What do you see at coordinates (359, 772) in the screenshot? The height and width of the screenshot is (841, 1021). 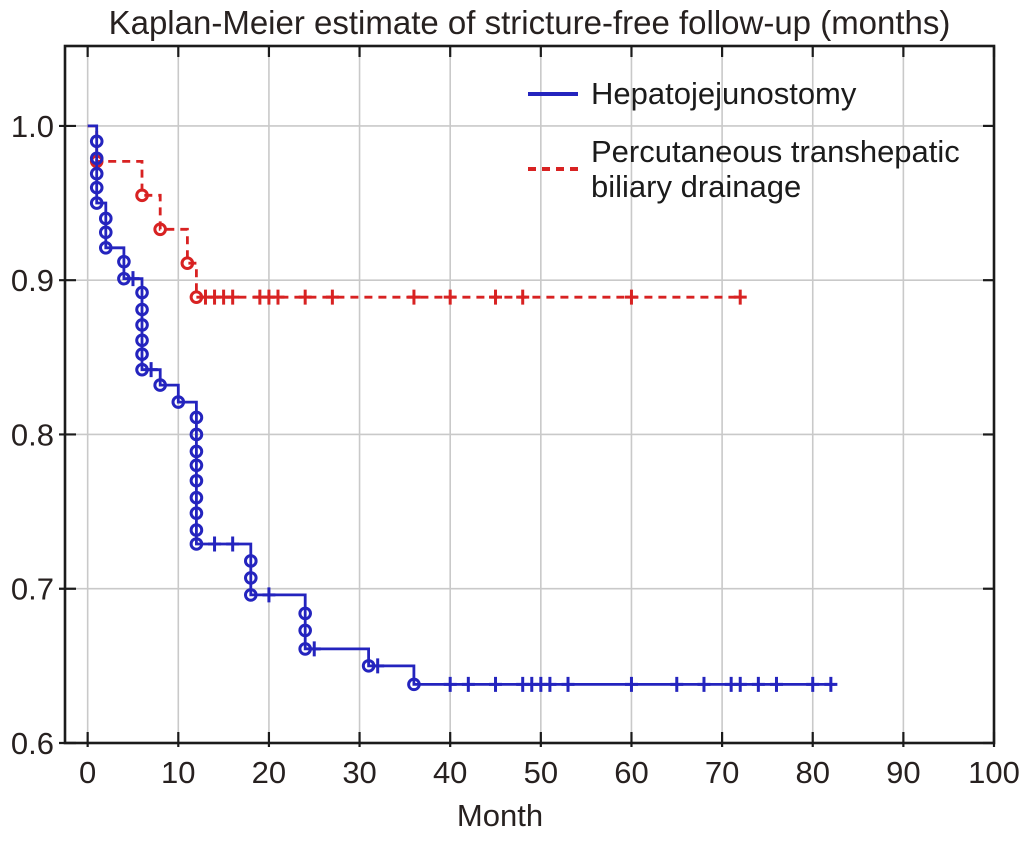 I see `x-tick-label: 30` at bounding box center [359, 772].